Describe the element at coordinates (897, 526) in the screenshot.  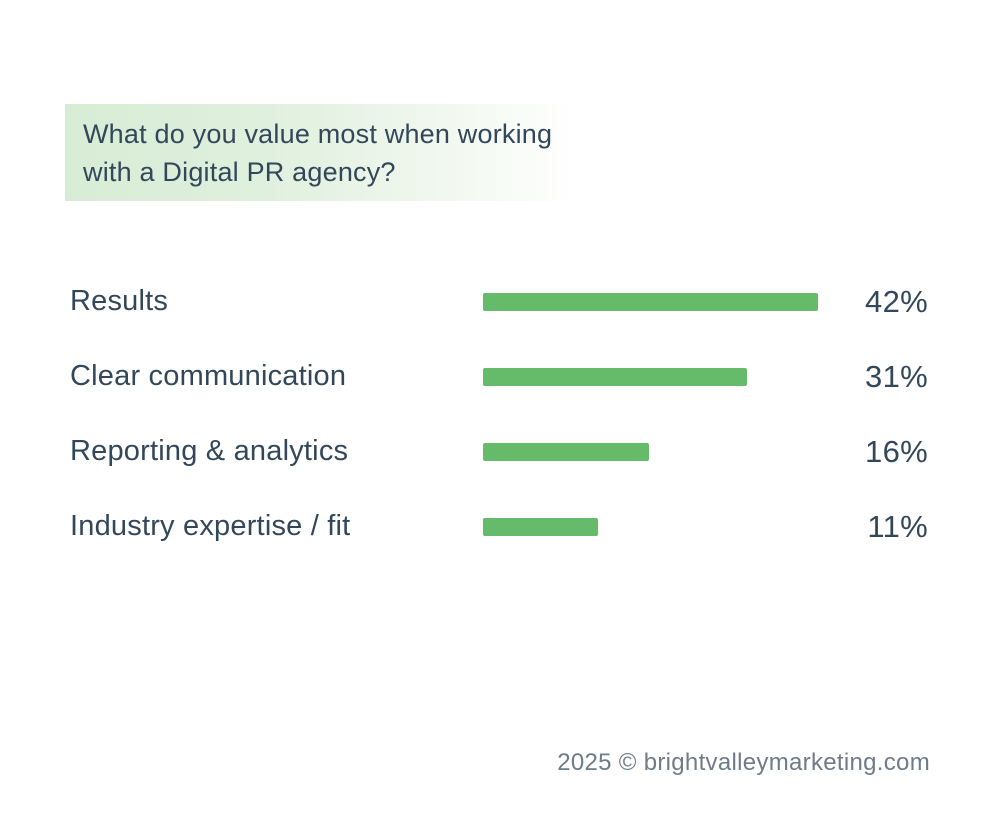
I see `value-label: 11%` at that location.